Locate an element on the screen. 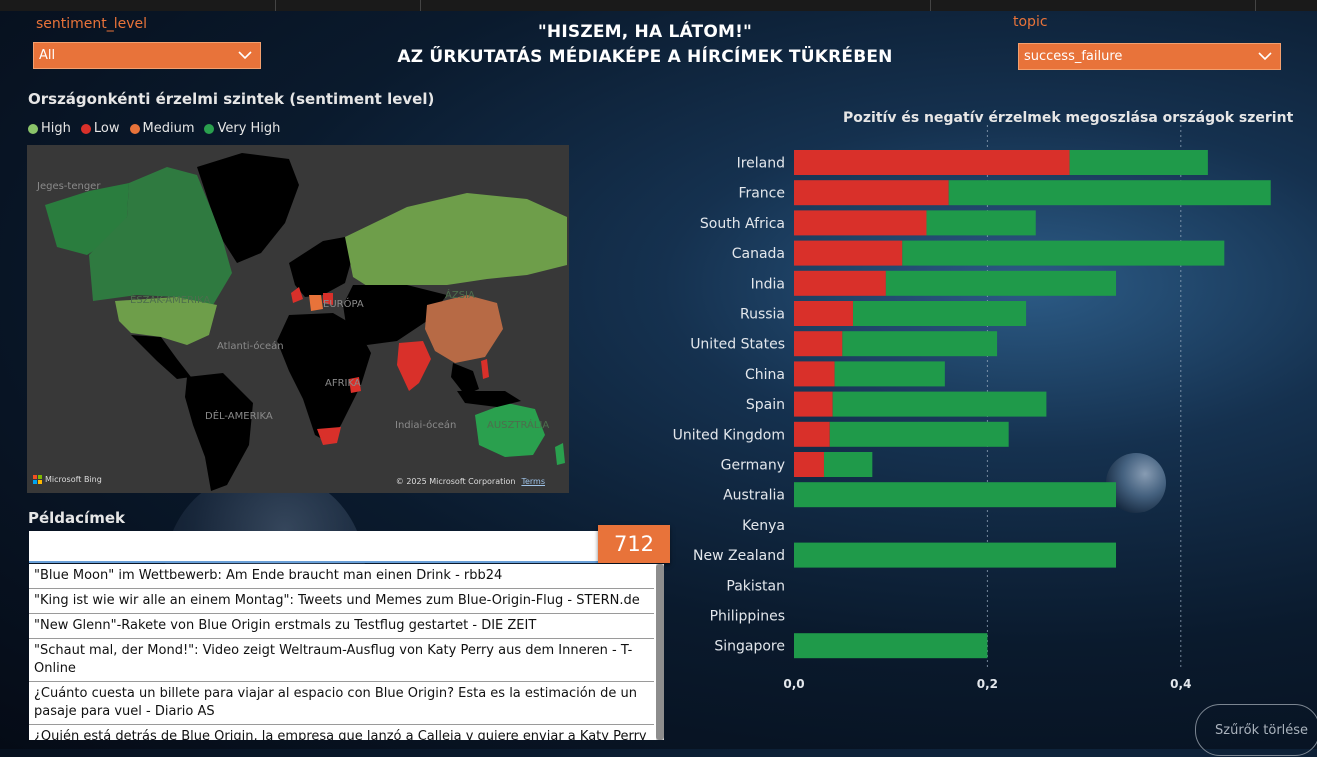  map-region-south-america is located at coordinates (219, 432).